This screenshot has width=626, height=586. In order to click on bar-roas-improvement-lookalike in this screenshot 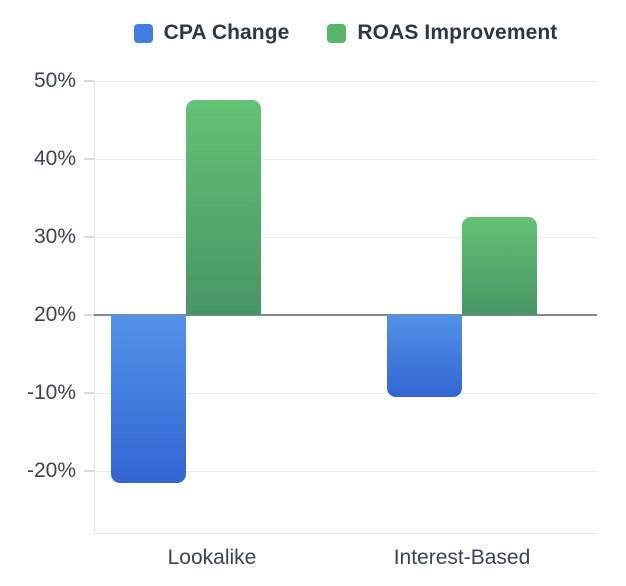, I will do `click(223, 207)`.